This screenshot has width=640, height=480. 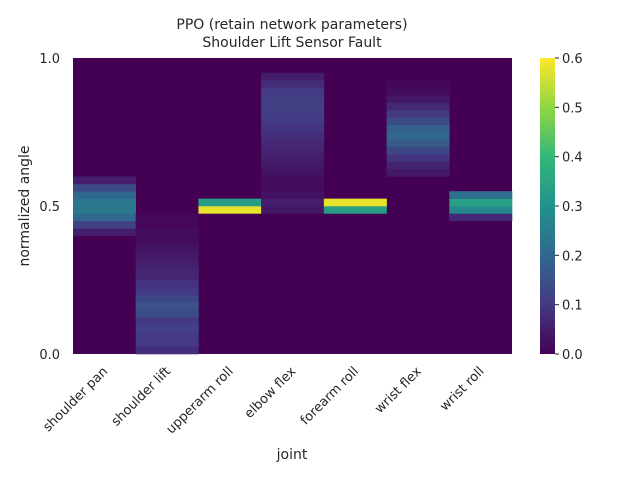 I want to click on colorbar-ticks: 0.0 0.1 0.2 0.3 0.4 0.5 0.6, so click(x=569, y=207).